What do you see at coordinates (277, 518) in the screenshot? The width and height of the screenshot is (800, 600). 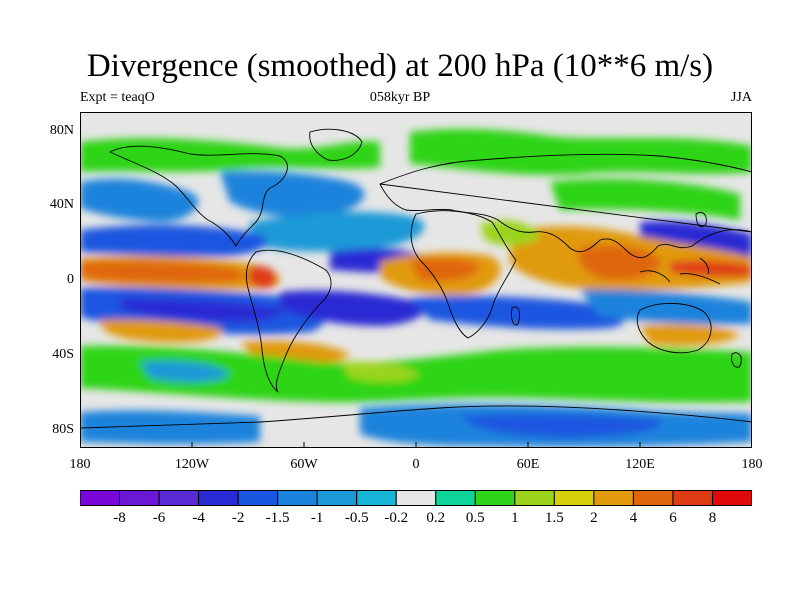 I see `colorbar-tick-label: -1.5` at bounding box center [277, 518].